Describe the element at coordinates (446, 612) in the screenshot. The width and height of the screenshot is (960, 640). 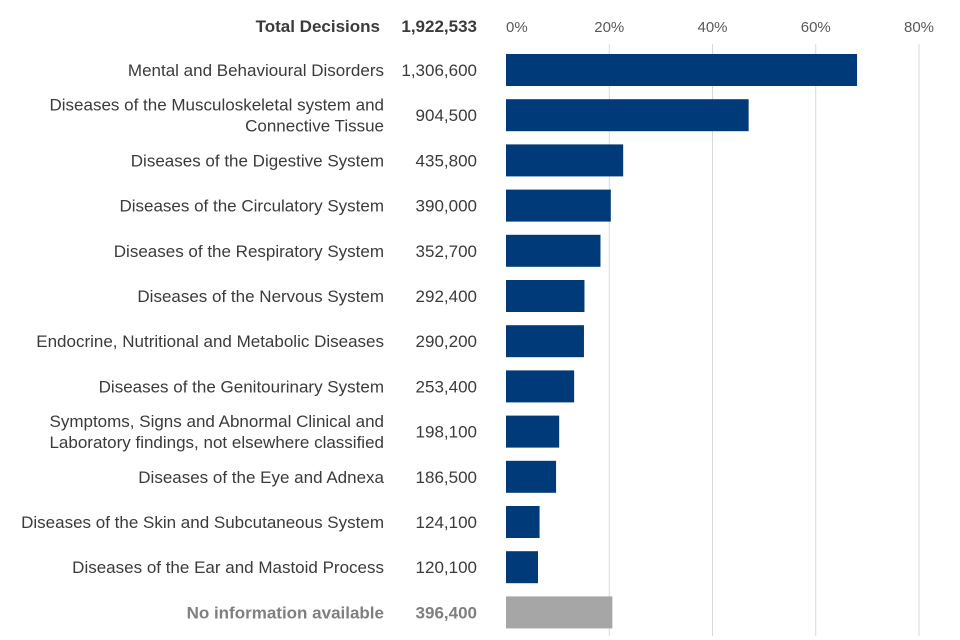
I see `bar-count-label: 396,400` at that location.